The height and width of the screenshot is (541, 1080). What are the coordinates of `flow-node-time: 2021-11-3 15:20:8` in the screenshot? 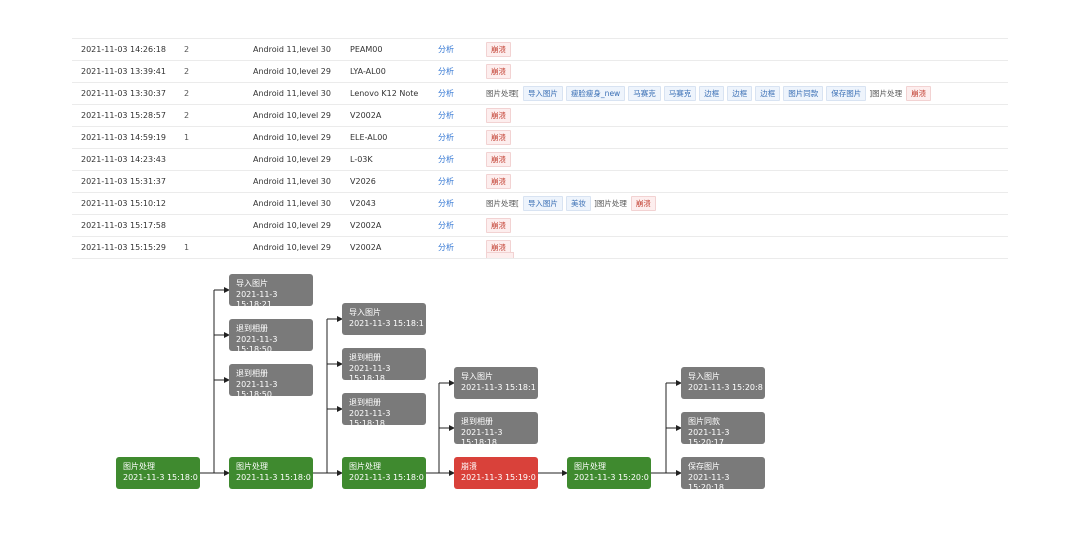 It's located at (725, 387).